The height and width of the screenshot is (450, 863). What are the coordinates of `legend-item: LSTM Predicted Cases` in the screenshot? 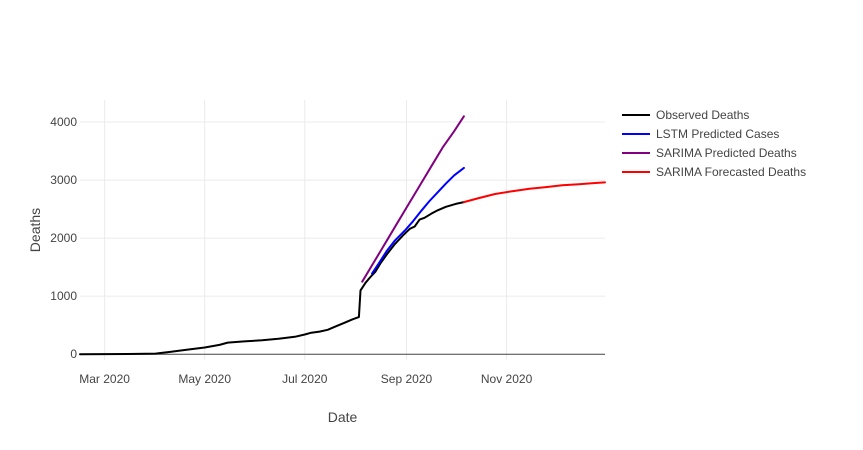 It's located at (700, 134).